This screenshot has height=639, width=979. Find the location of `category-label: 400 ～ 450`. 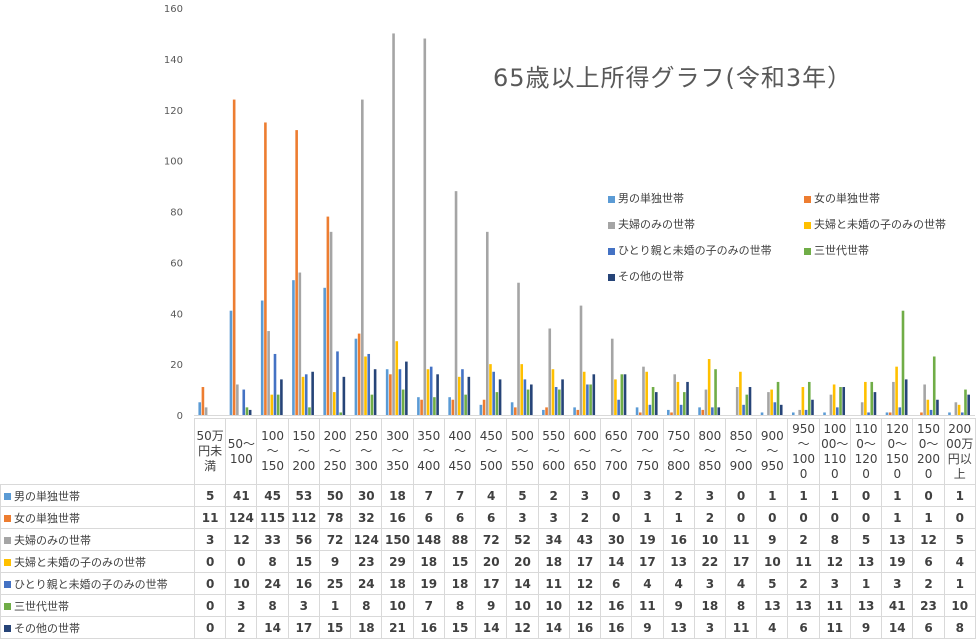

category-label: 400 ～ 450 is located at coordinates (460, 451).